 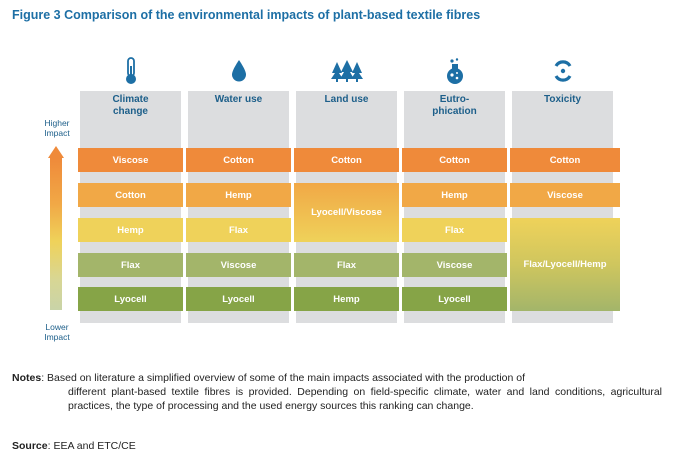 I want to click on column-bg-eutro, so click(x=454, y=207).